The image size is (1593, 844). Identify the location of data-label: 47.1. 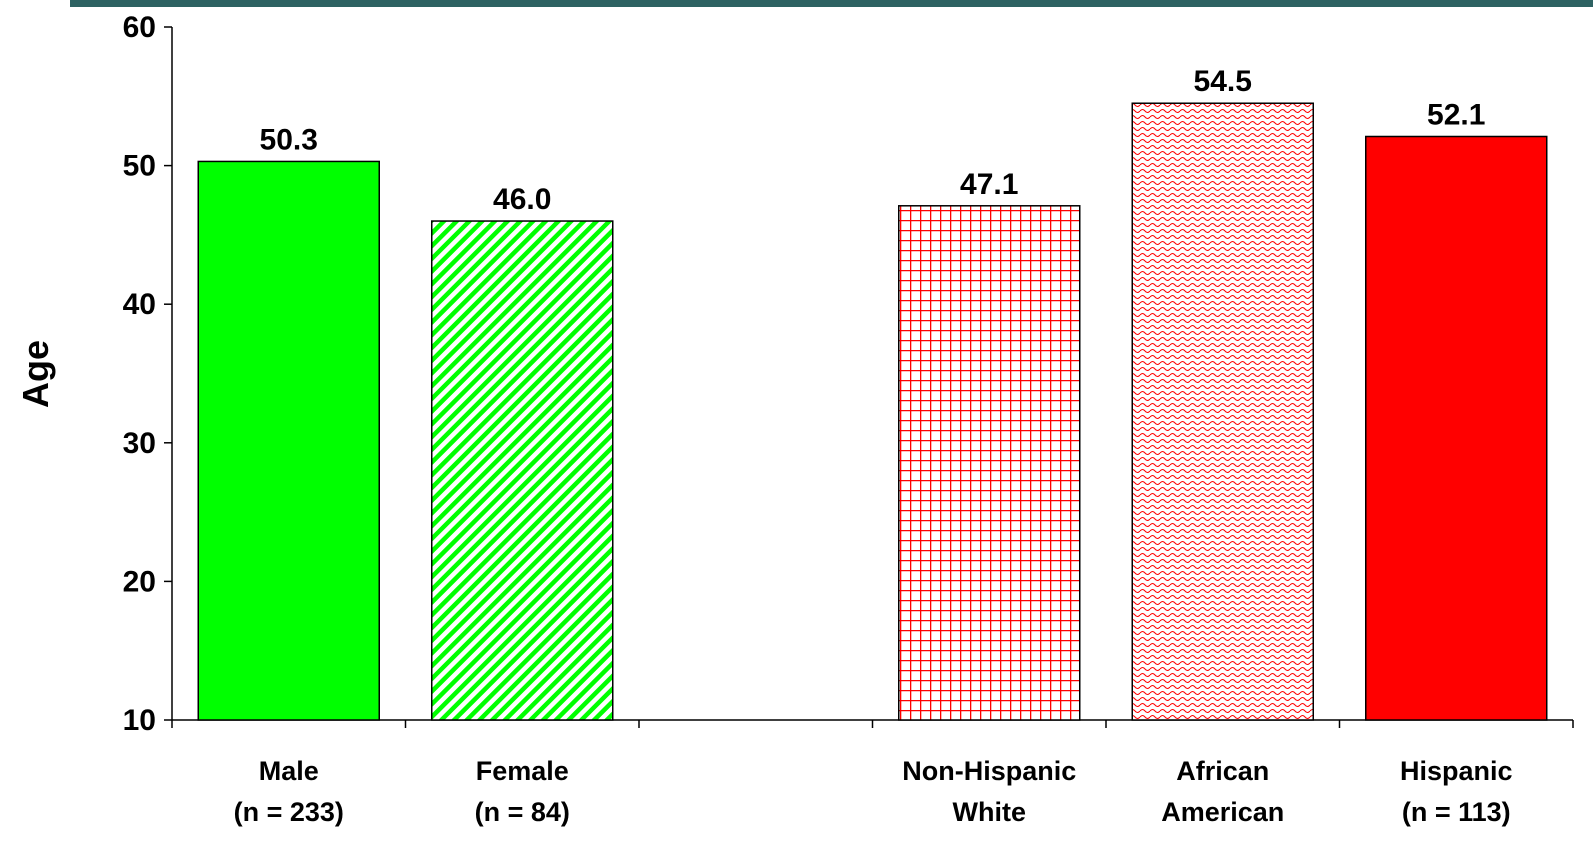
(989, 184).